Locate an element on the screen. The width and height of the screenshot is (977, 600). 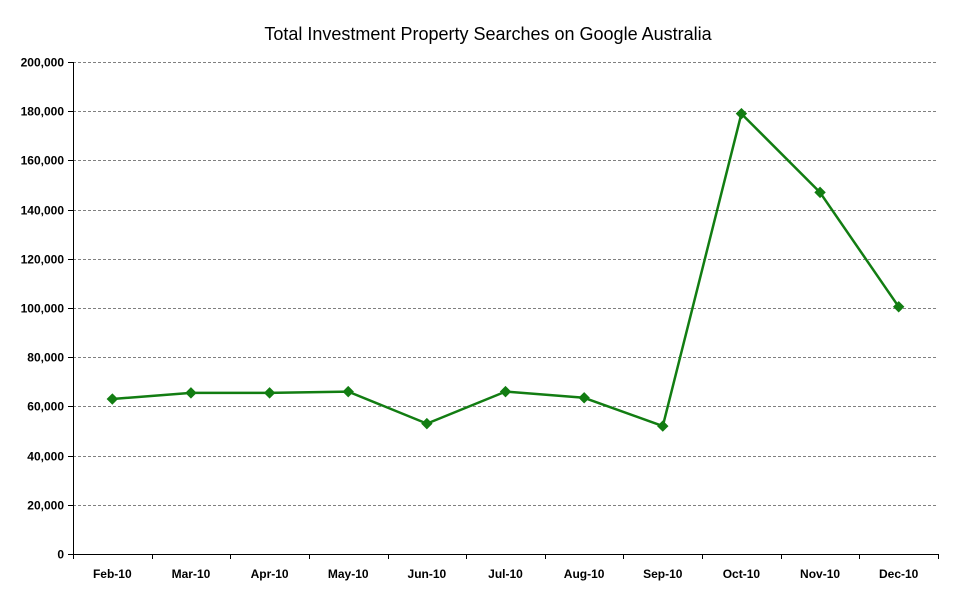
y-tick-label: 80,000 is located at coordinates (45, 358).